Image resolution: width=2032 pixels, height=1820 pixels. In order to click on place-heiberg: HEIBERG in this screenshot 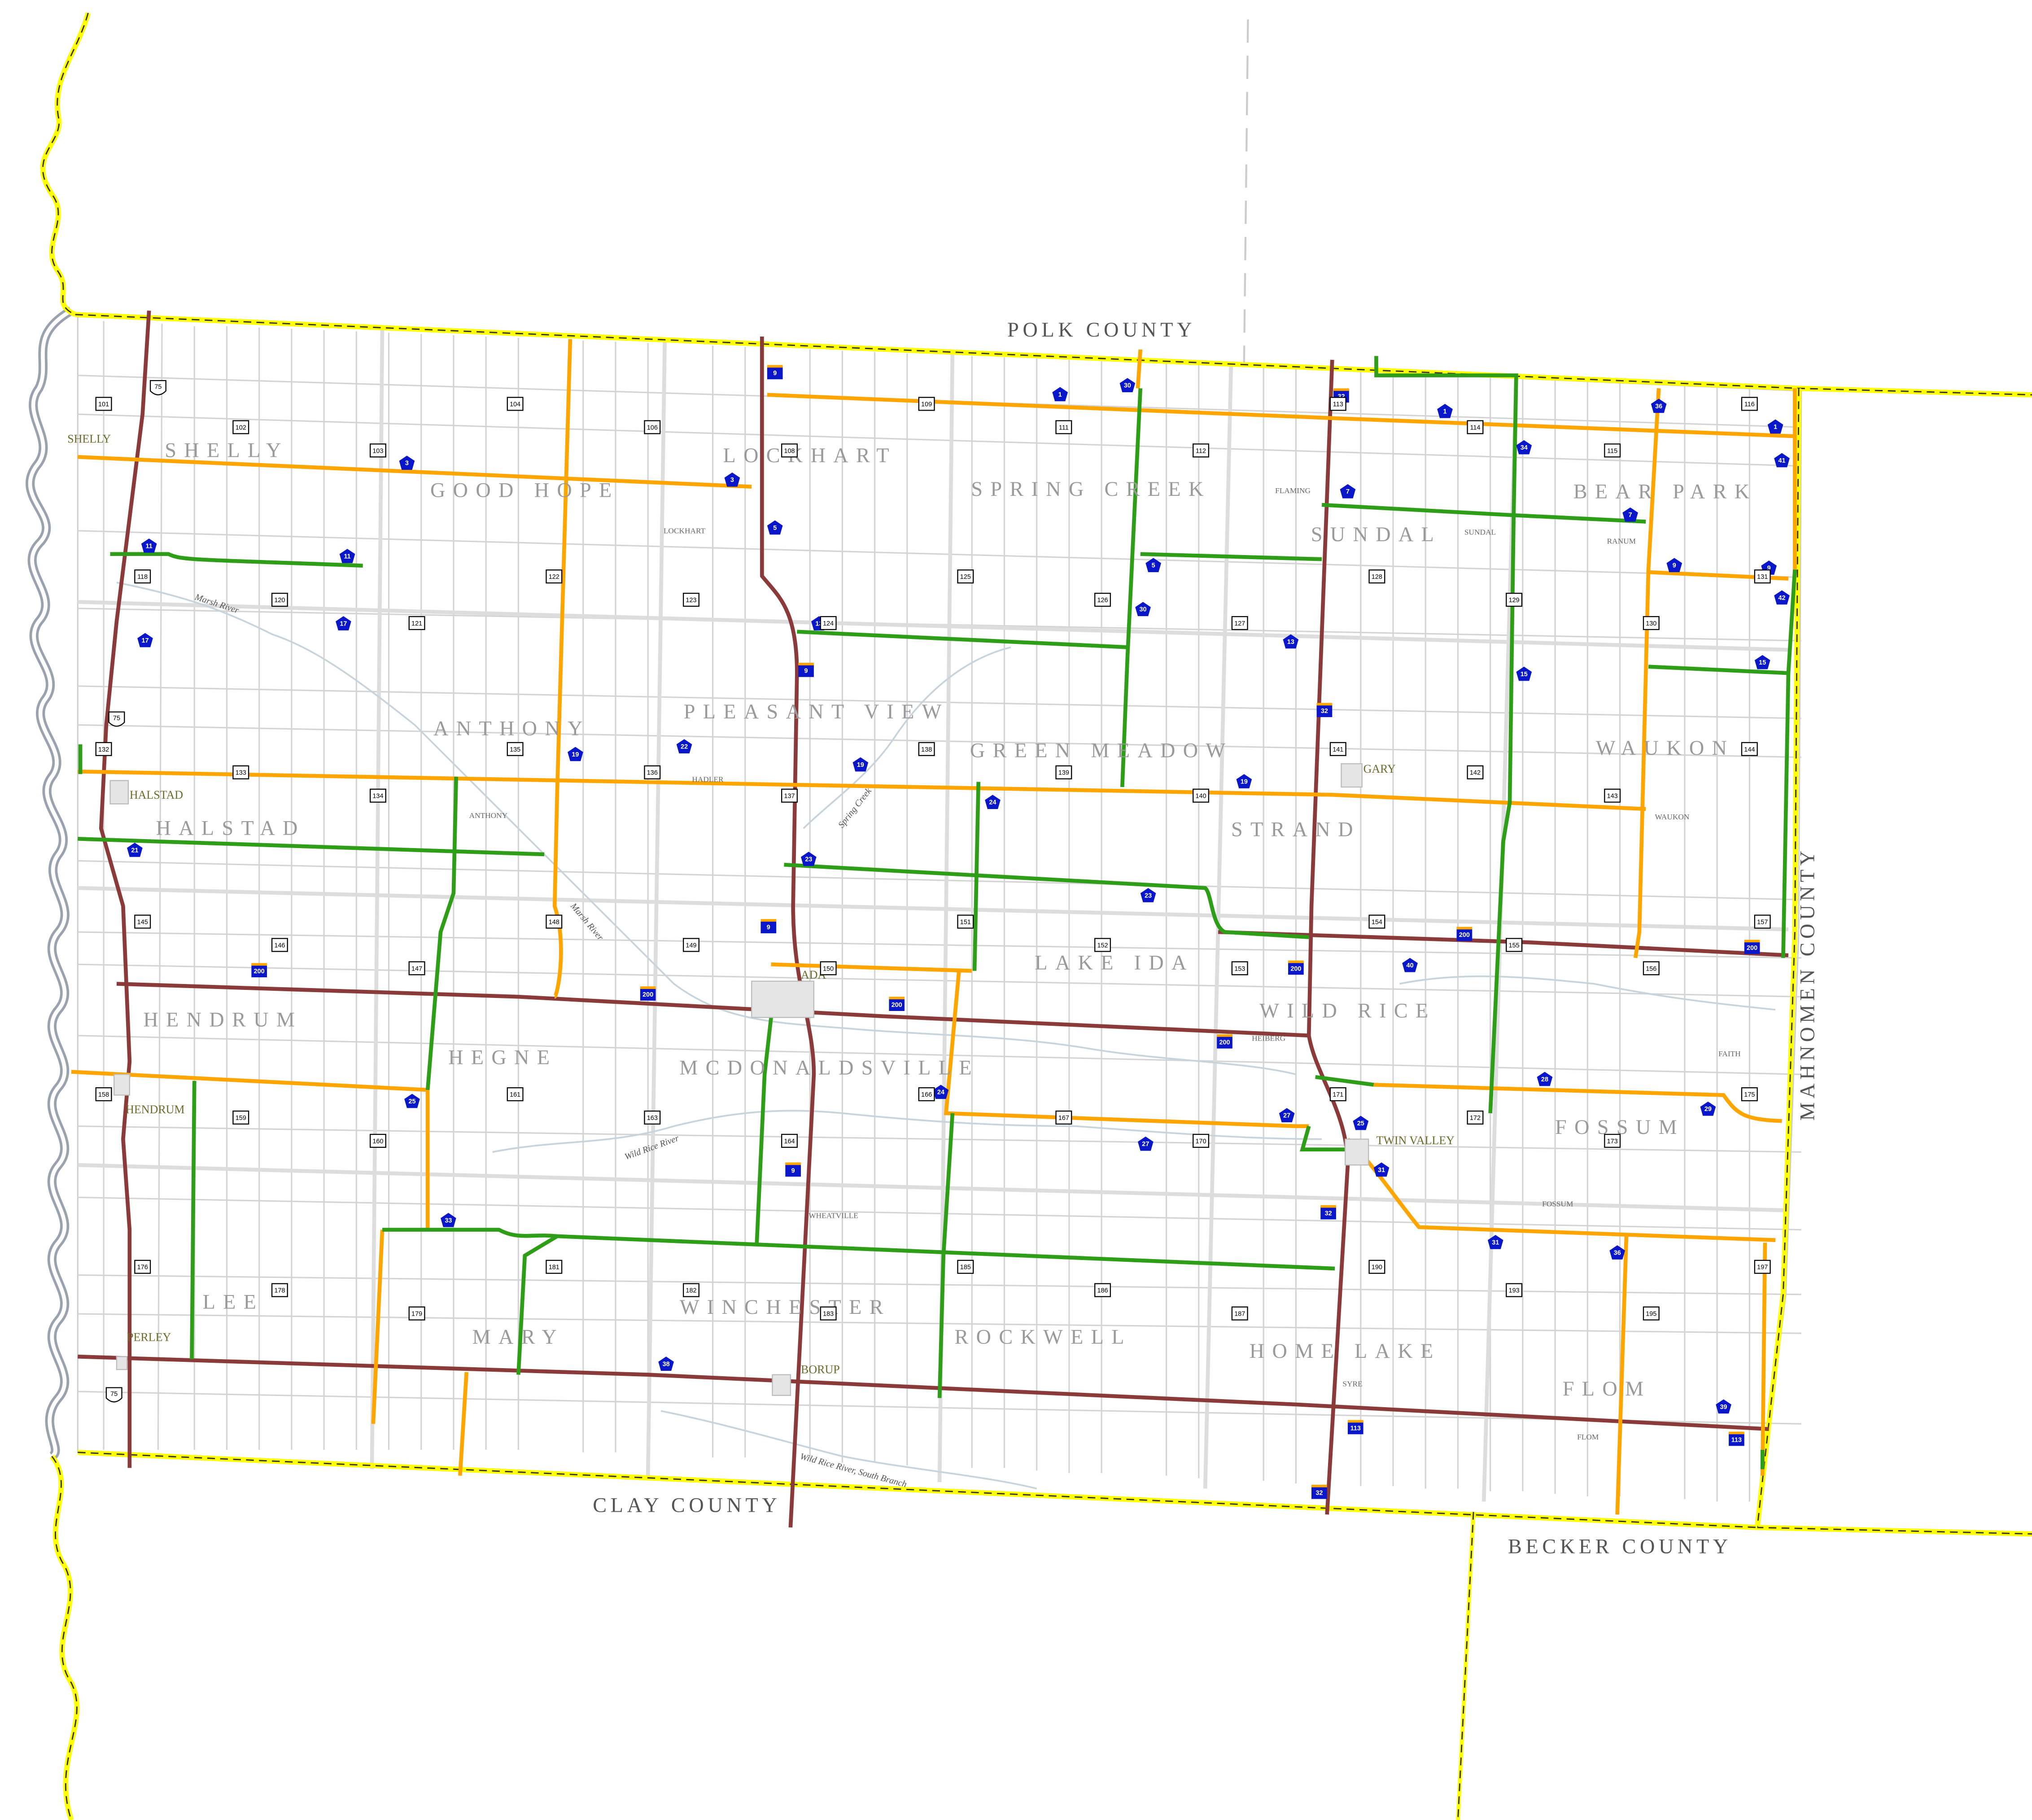, I will do `click(1268, 1038)`.